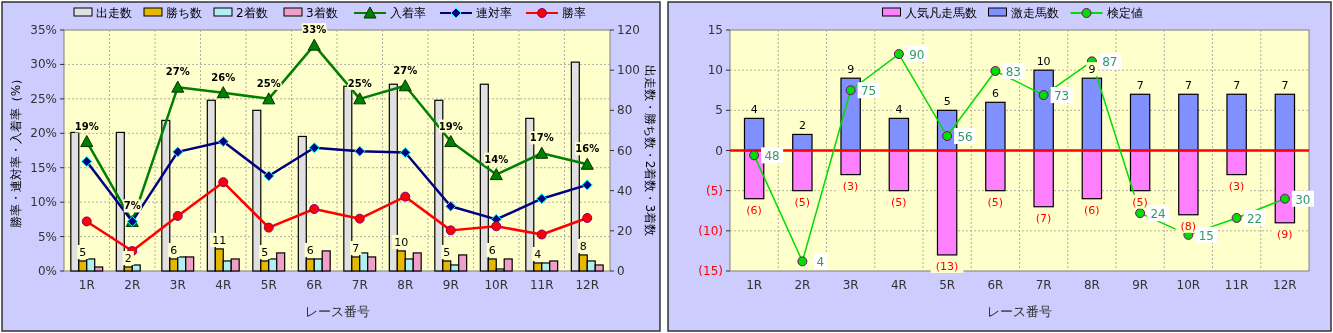  What do you see at coordinates (43, 133) in the screenshot?
I see `y-tick-label: 20%` at bounding box center [43, 133].